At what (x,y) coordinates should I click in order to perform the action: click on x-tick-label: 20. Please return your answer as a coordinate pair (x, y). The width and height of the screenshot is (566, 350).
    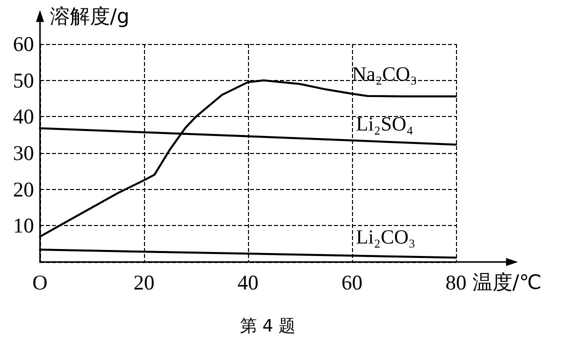
    Looking at the image, I should click on (144, 282).